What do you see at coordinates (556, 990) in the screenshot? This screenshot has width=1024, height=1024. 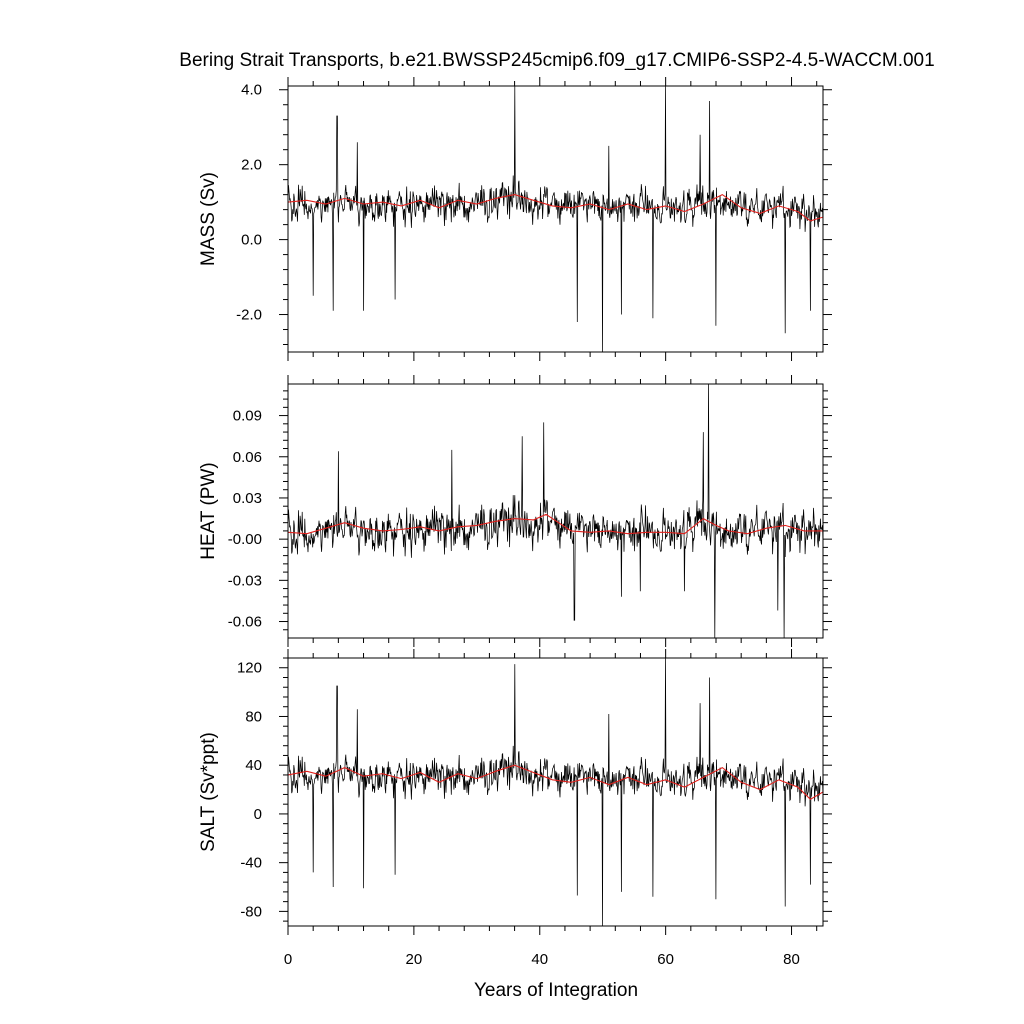 I see `x-axis-label: Years of Integration` at bounding box center [556, 990].